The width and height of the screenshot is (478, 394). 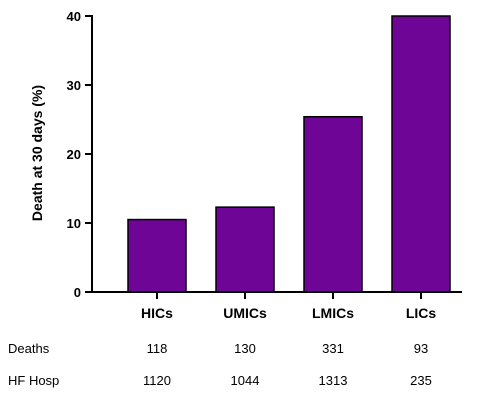 I want to click on category-label: LICs, so click(x=421, y=313).